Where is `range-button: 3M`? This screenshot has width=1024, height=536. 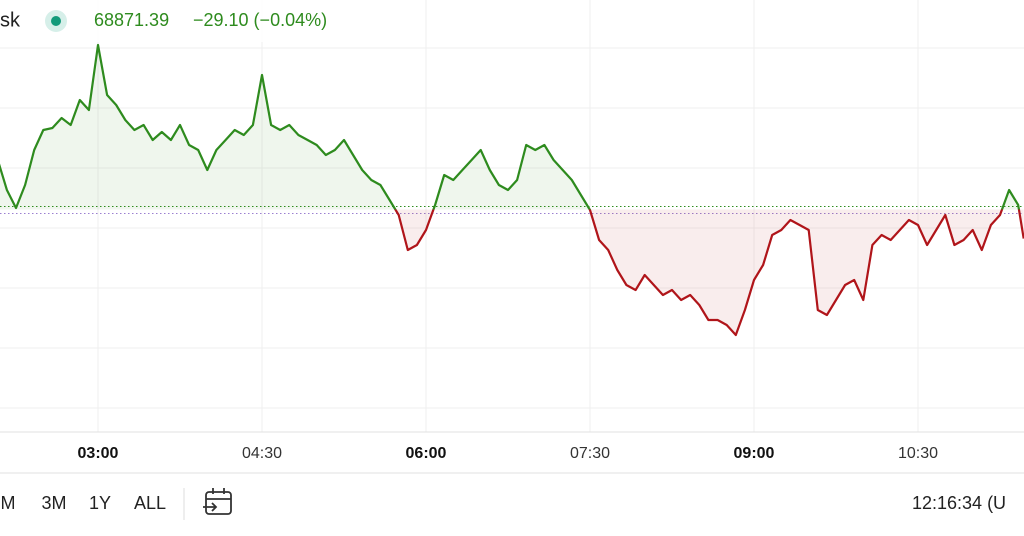
range-button: 3M is located at coordinates (53, 503).